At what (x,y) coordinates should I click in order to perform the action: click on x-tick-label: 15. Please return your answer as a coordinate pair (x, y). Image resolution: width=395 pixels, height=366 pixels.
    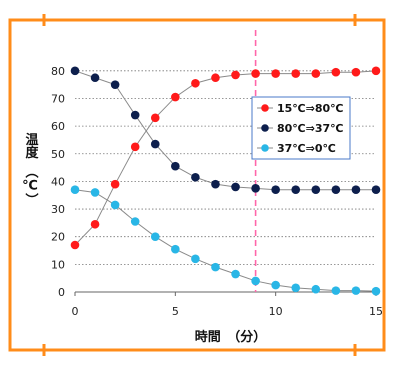
    Looking at the image, I should click on (376, 311).